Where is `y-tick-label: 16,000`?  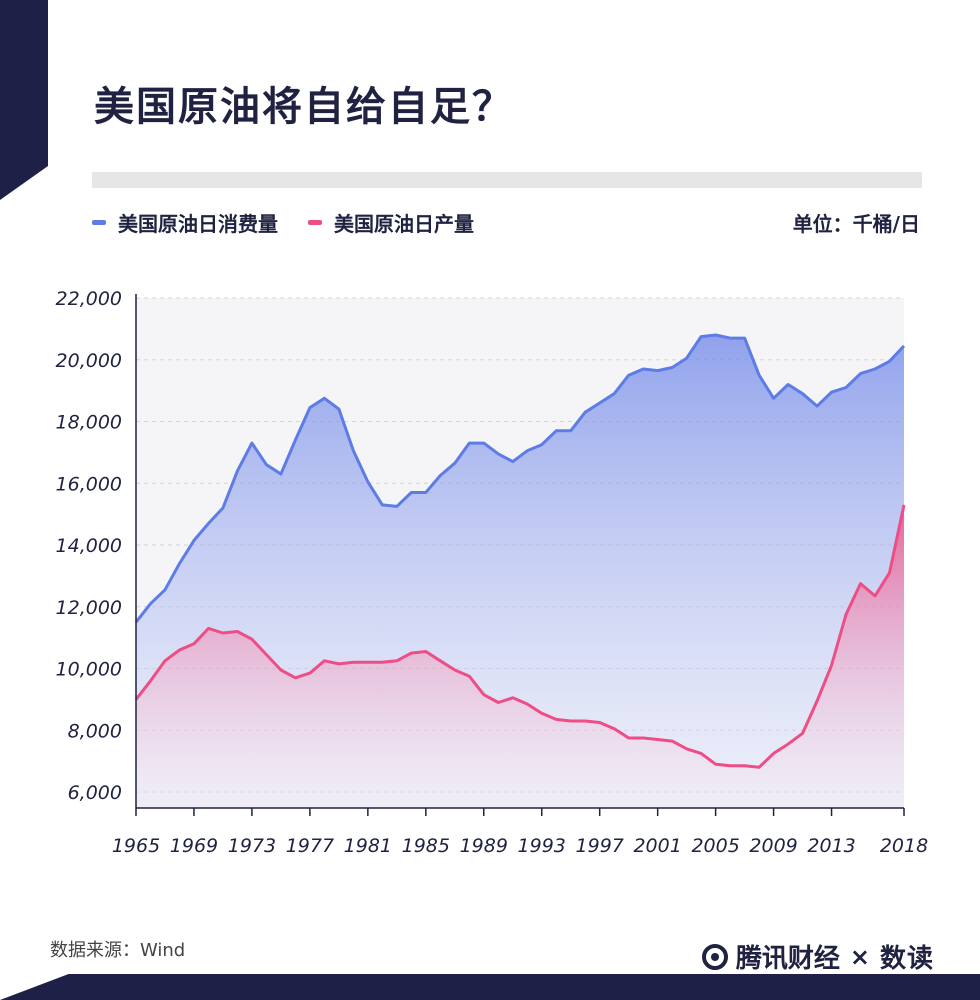
y-tick-label: 16,000 is located at coordinates (89, 484).